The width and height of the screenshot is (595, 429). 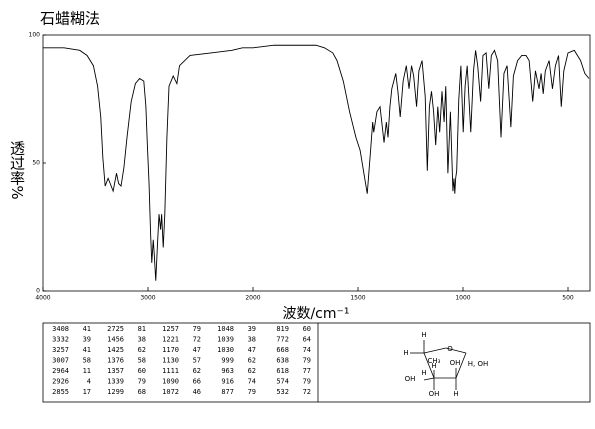 What do you see at coordinates (60, 361) in the screenshot?
I see `table-wavenumber: 3007` at bounding box center [60, 361].